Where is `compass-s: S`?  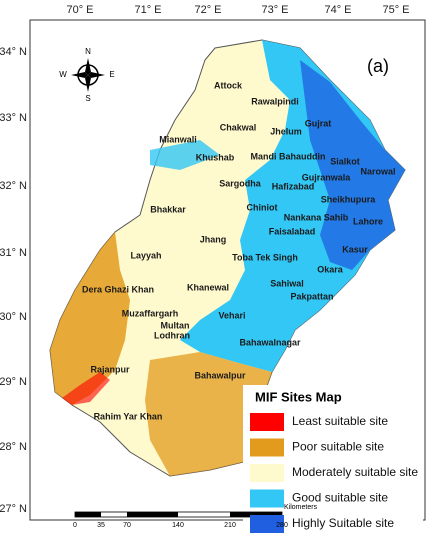
compass-s: S is located at coordinates (87, 98).